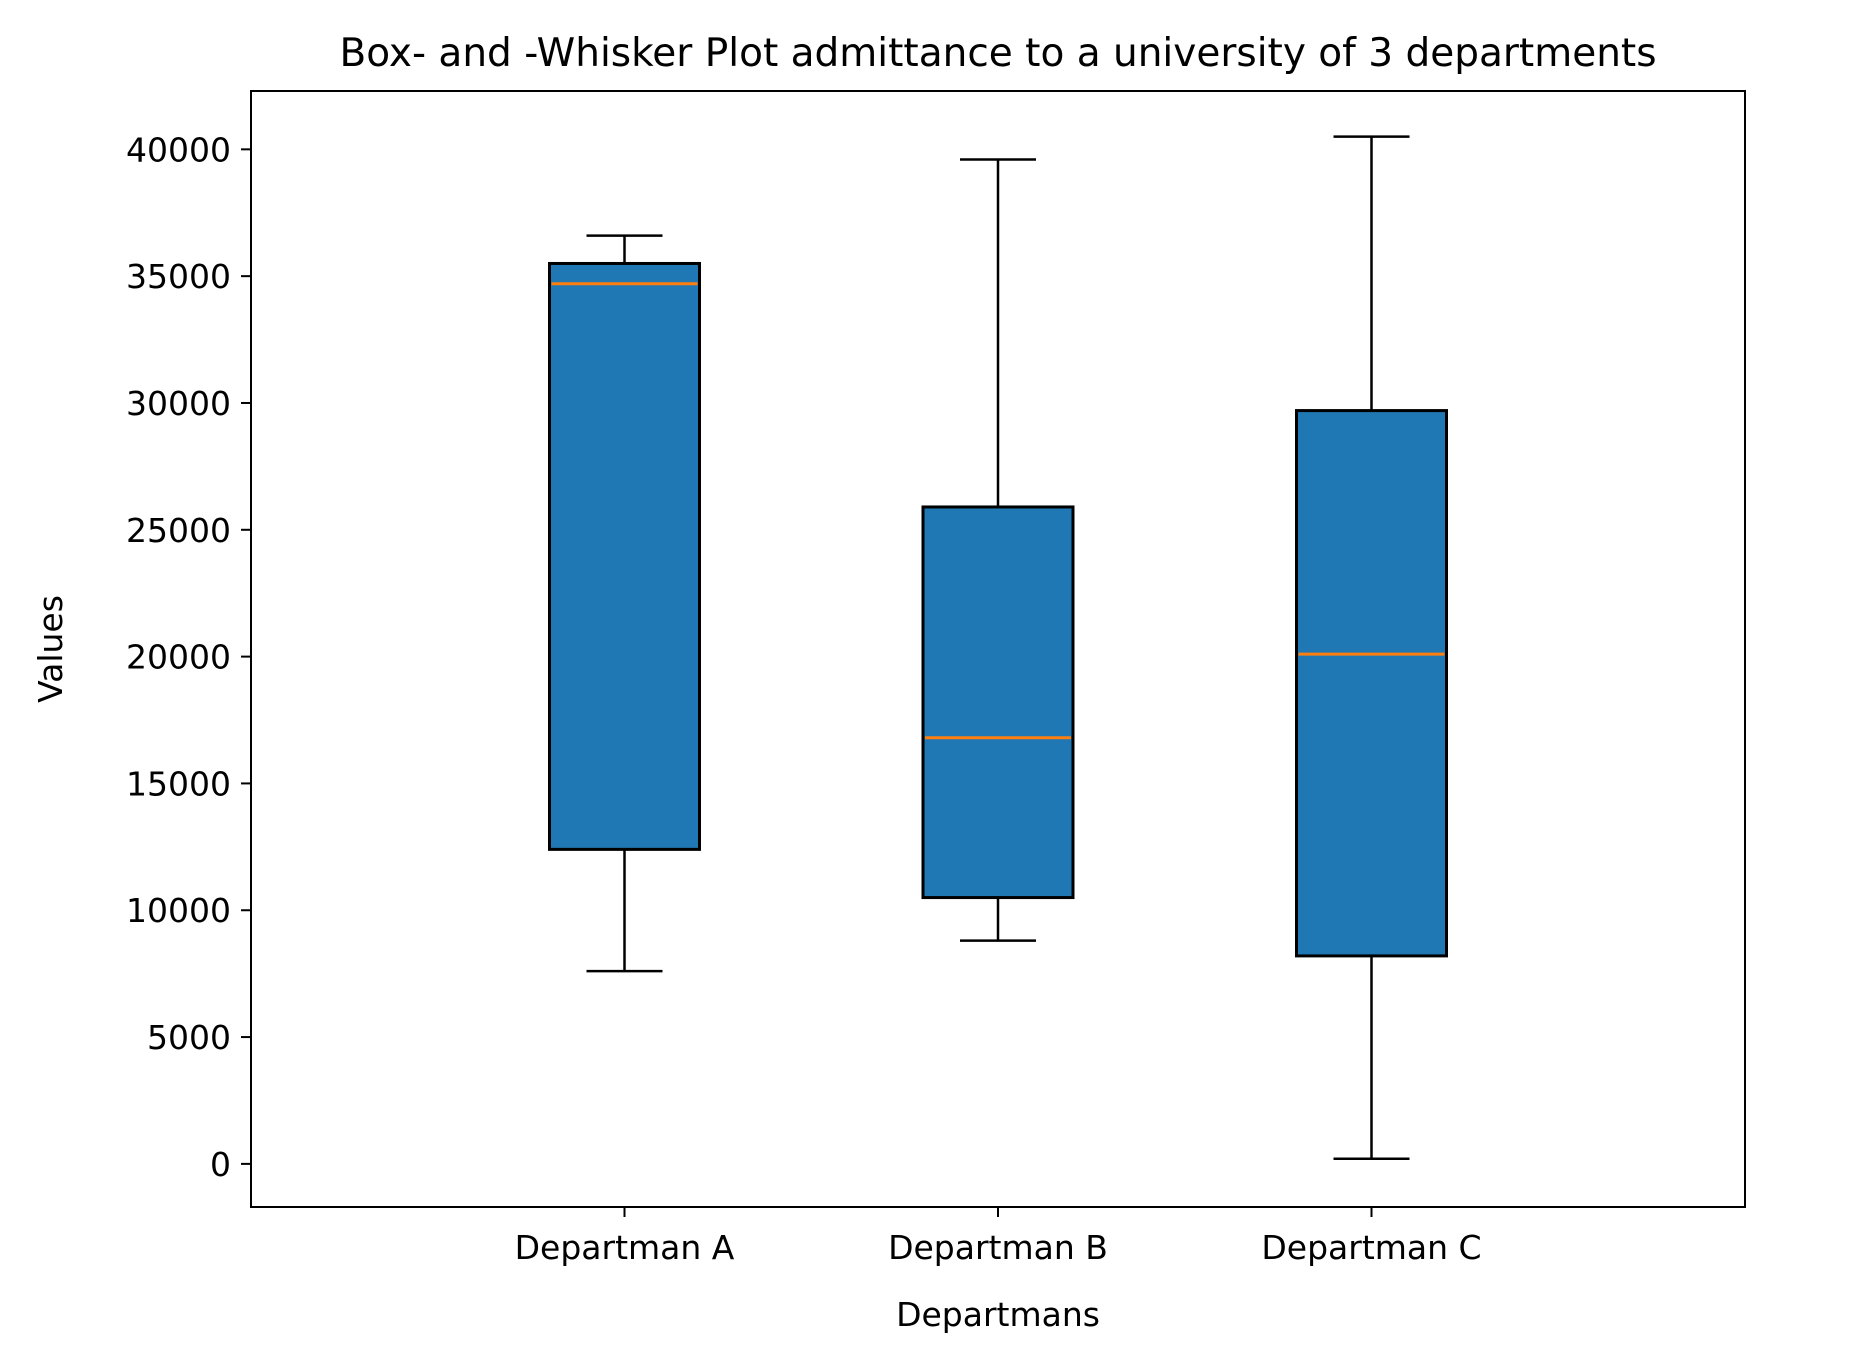  What do you see at coordinates (178, 276) in the screenshot?
I see `y-tick-label: 35000` at bounding box center [178, 276].